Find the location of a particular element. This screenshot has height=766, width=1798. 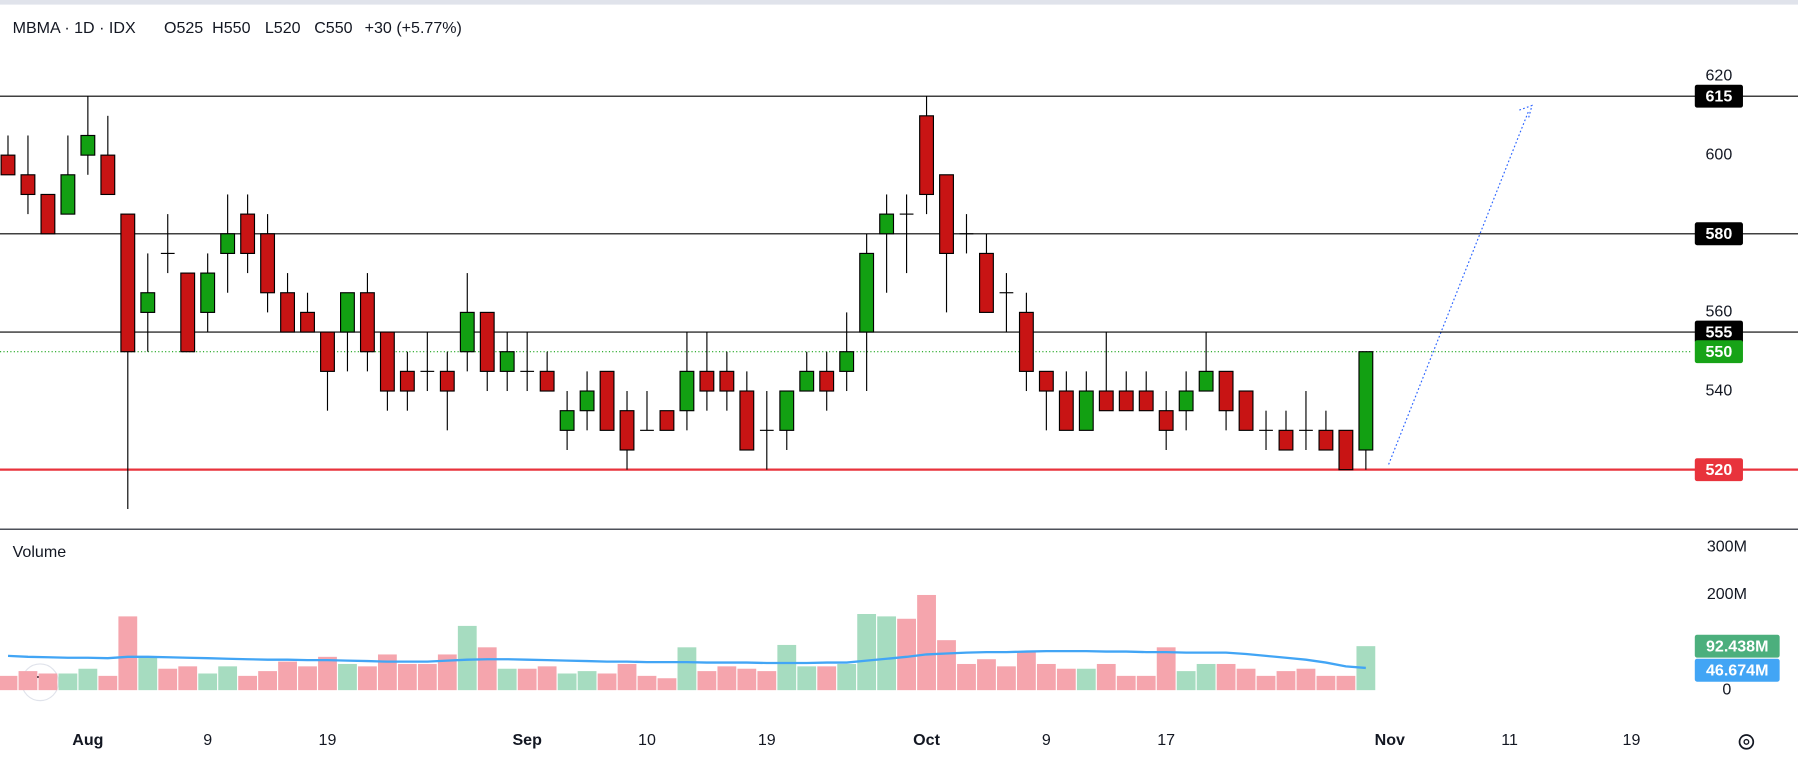

x-tick-label: 11 is located at coordinates (1509, 740).